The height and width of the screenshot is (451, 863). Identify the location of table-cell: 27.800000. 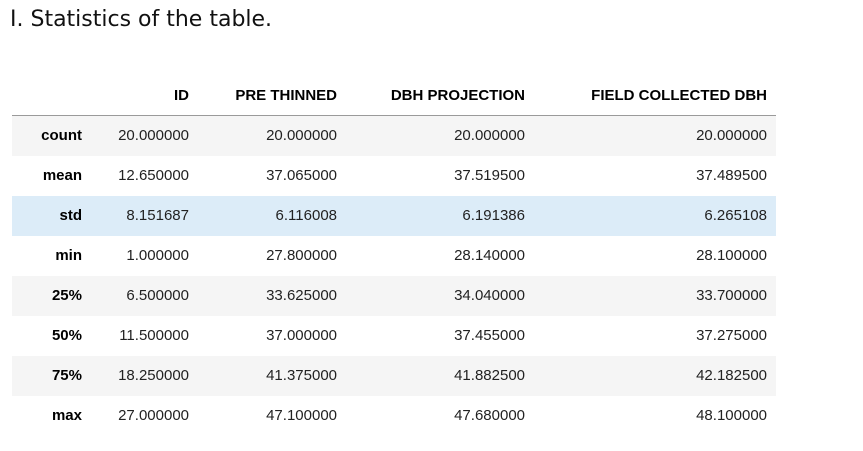
(301, 255).